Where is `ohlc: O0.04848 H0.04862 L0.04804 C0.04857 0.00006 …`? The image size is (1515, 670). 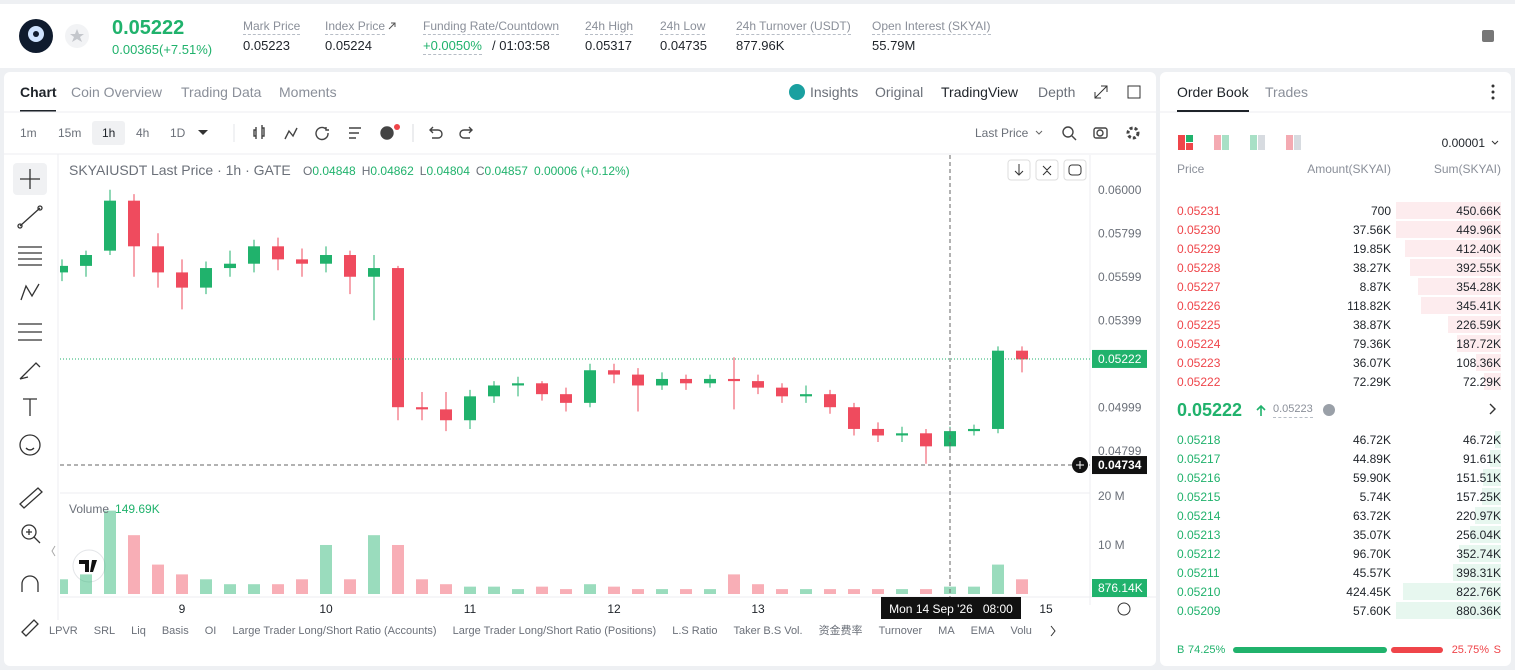
ohlc: O0.04848 H0.04862 L0.04804 C0.04857 0.00006 … is located at coordinates (466, 171).